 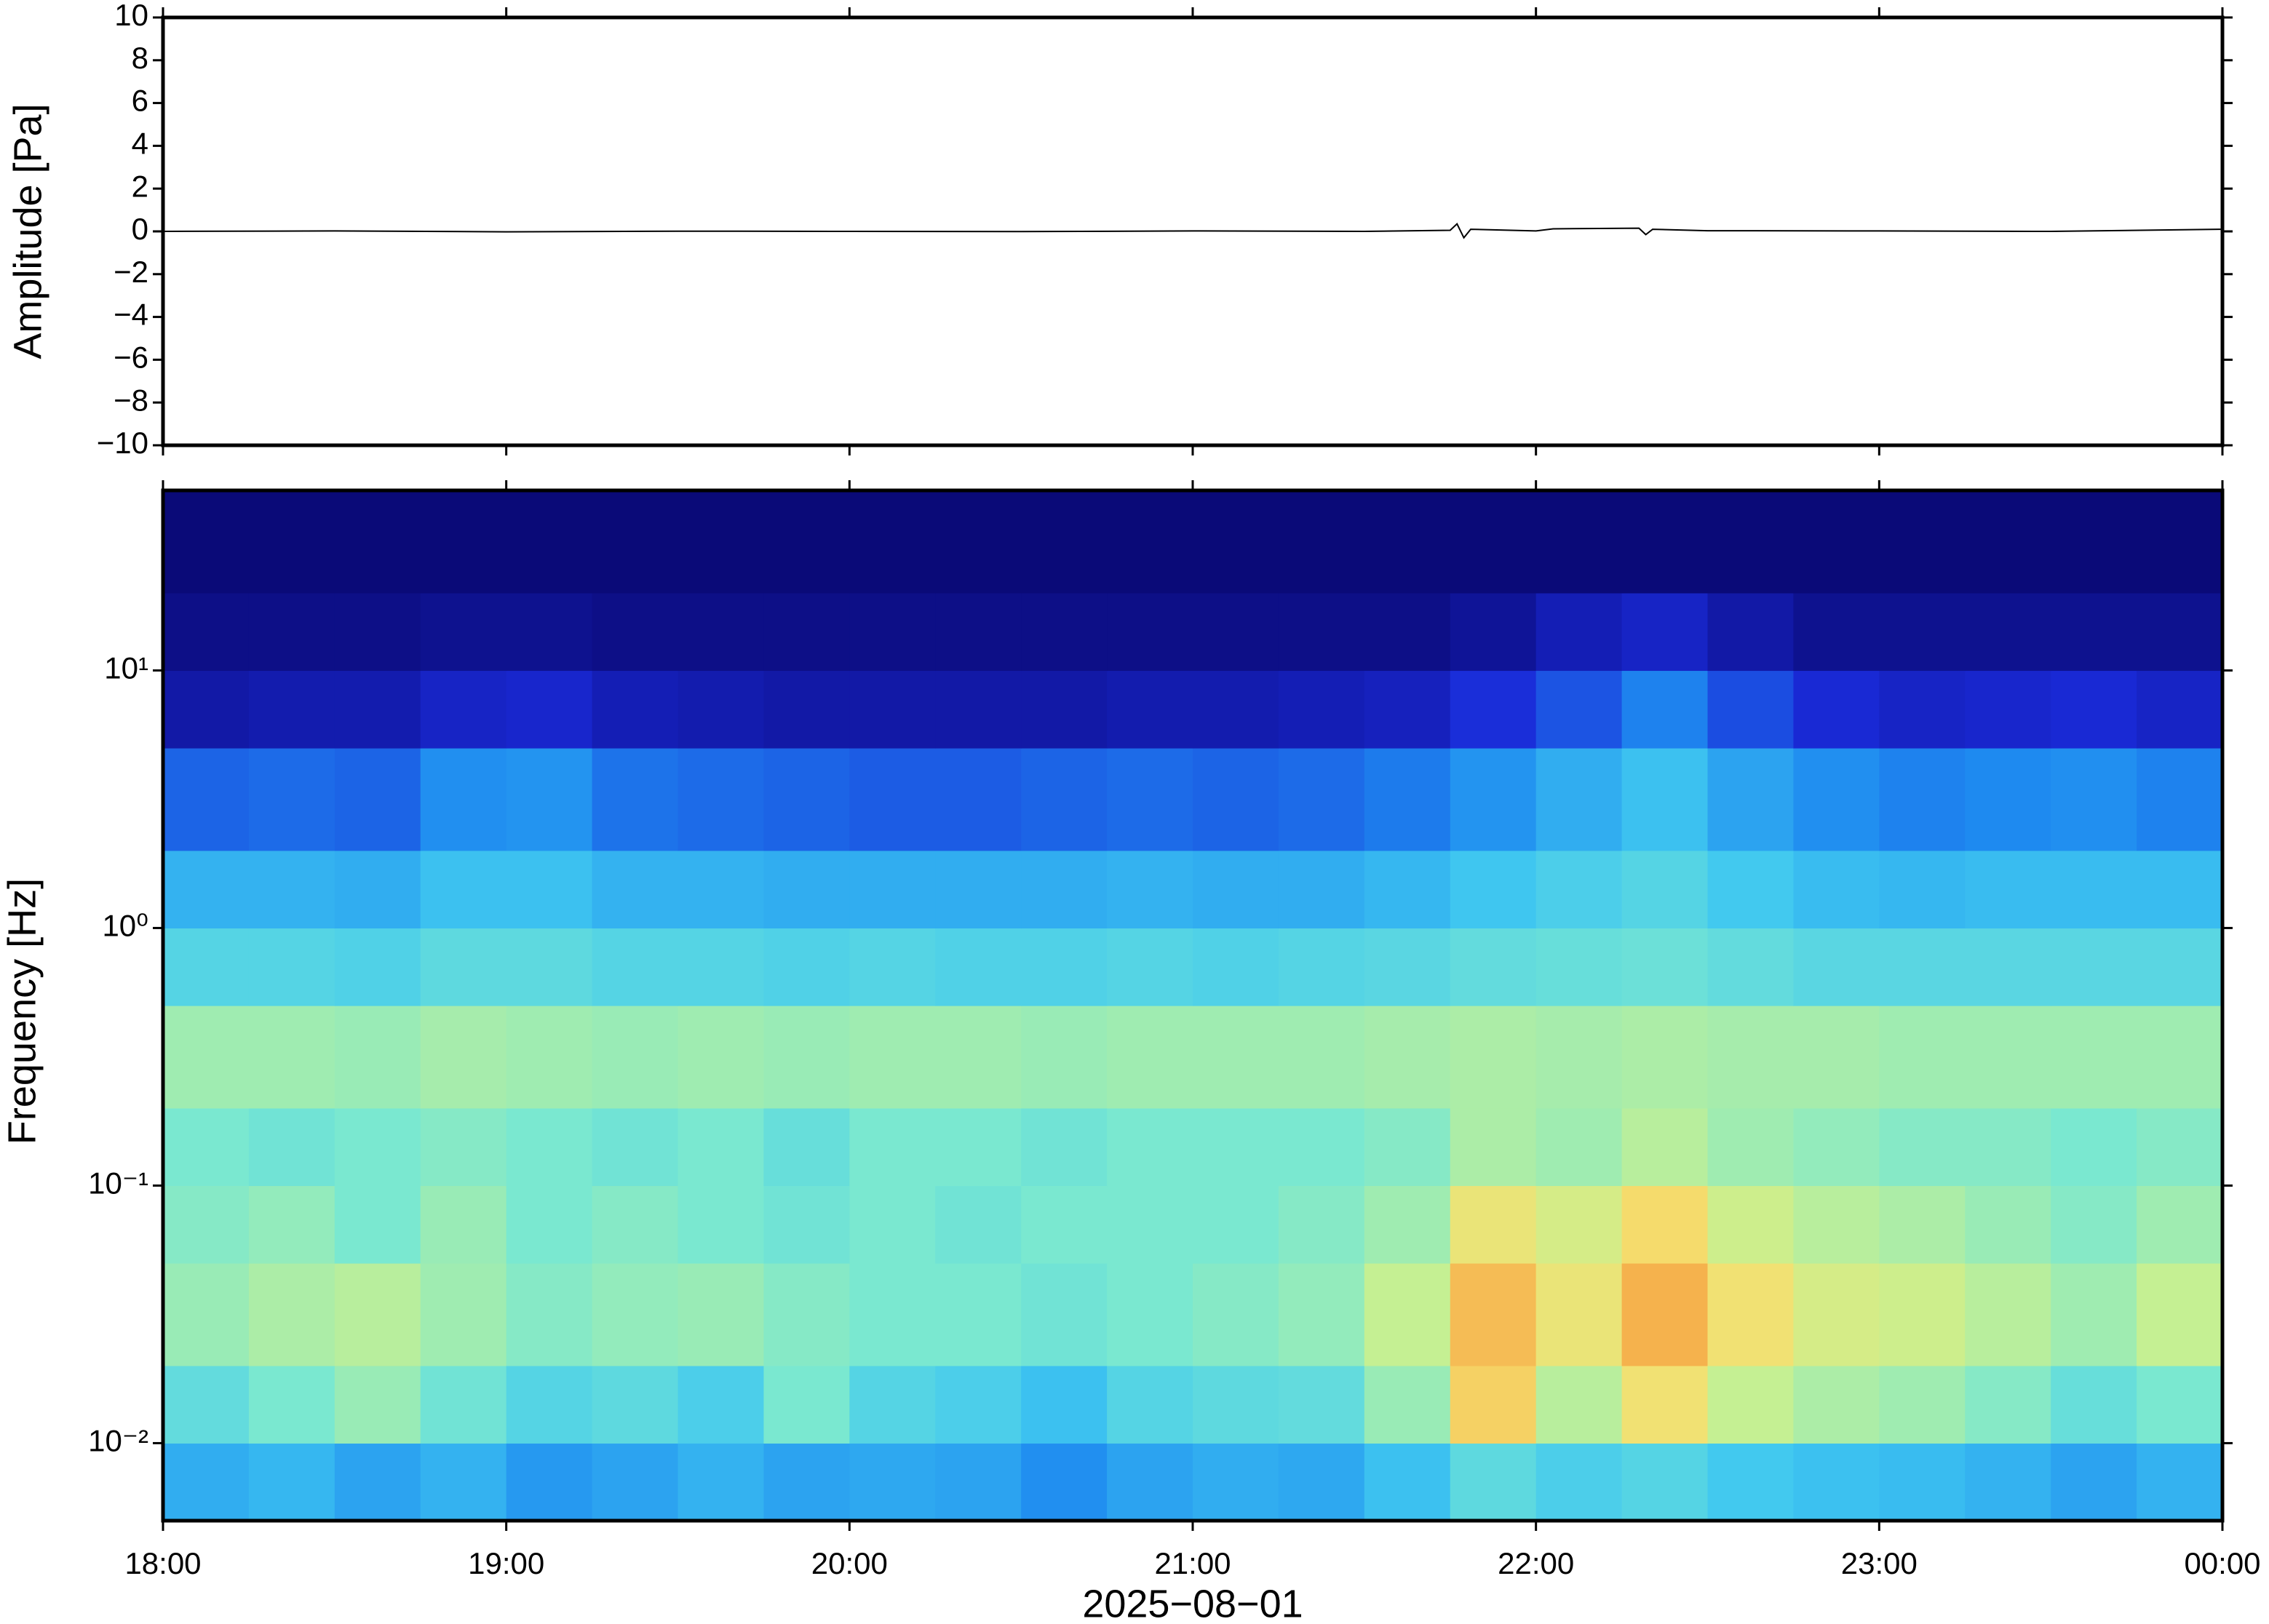 What do you see at coordinates (1192, 1603) in the screenshot?
I see `x-axis-label: 2025−08−01` at bounding box center [1192, 1603].